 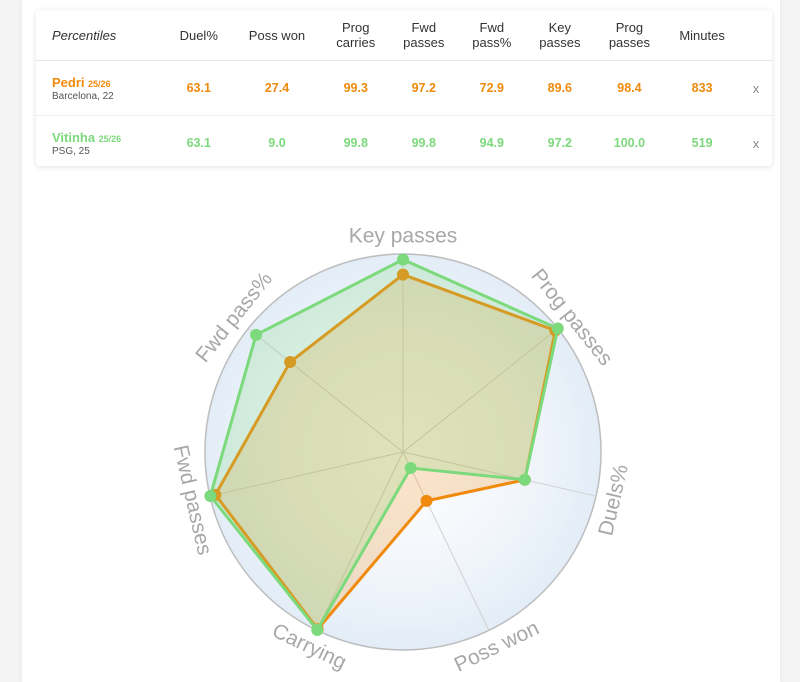 What do you see at coordinates (492, 42) in the screenshot?
I see `column-header-text: pass%` at bounding box center [492, 42].